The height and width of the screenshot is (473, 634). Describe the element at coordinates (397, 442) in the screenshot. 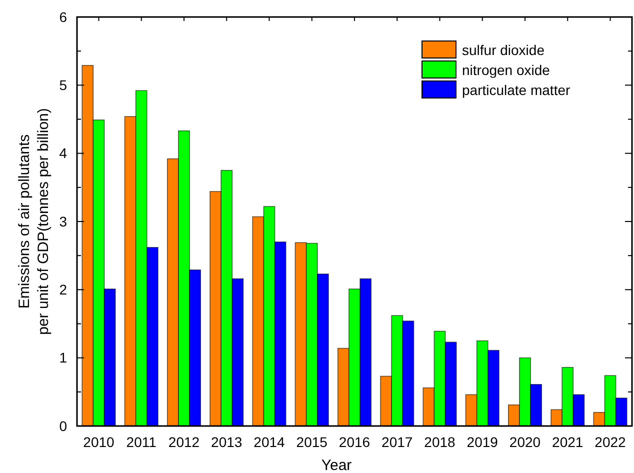

I see `x-tick-label: 2017` at that location.